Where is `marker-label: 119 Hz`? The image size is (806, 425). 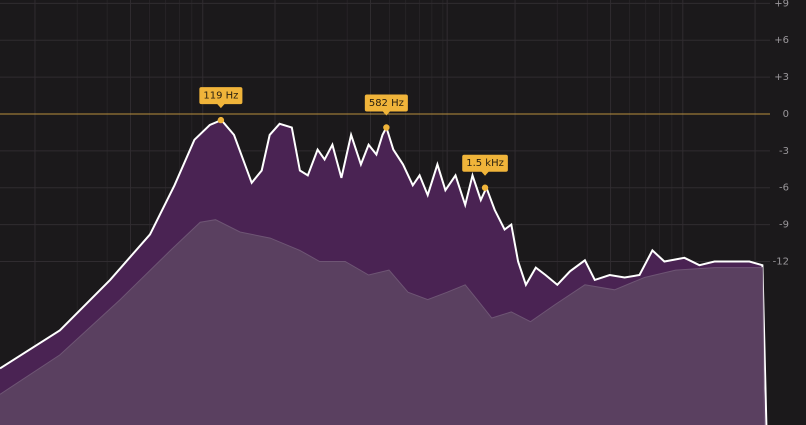 marker-label: 119 Hz is located at coordinates (220, 96).